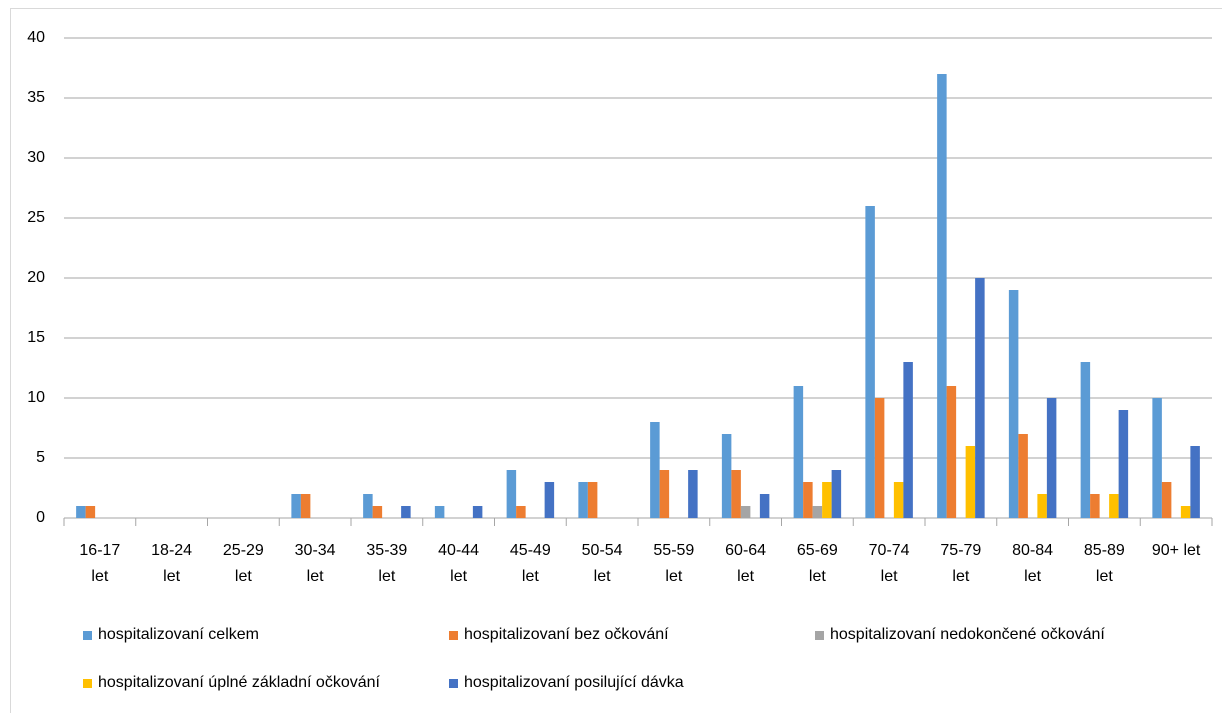 This screenshot has height=713, width=1226. Describe the element at coordinates (100, 563) in the screenshot. I see `x-tick-label: 16-17 let` at that location.